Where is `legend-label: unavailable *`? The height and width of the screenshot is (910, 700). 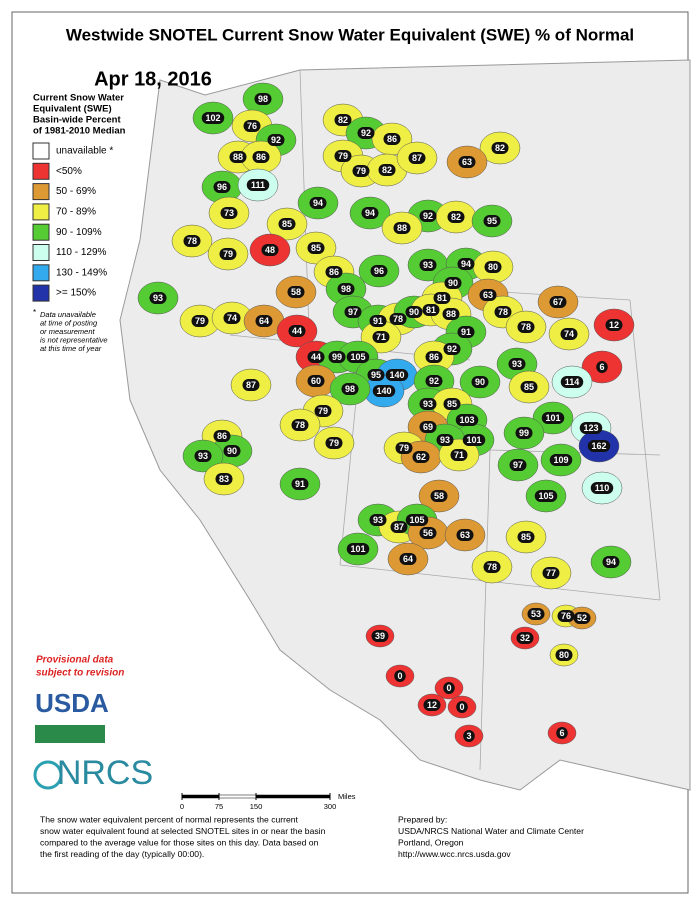
legend-label: unavailable * is located at coordinates (84, 151).